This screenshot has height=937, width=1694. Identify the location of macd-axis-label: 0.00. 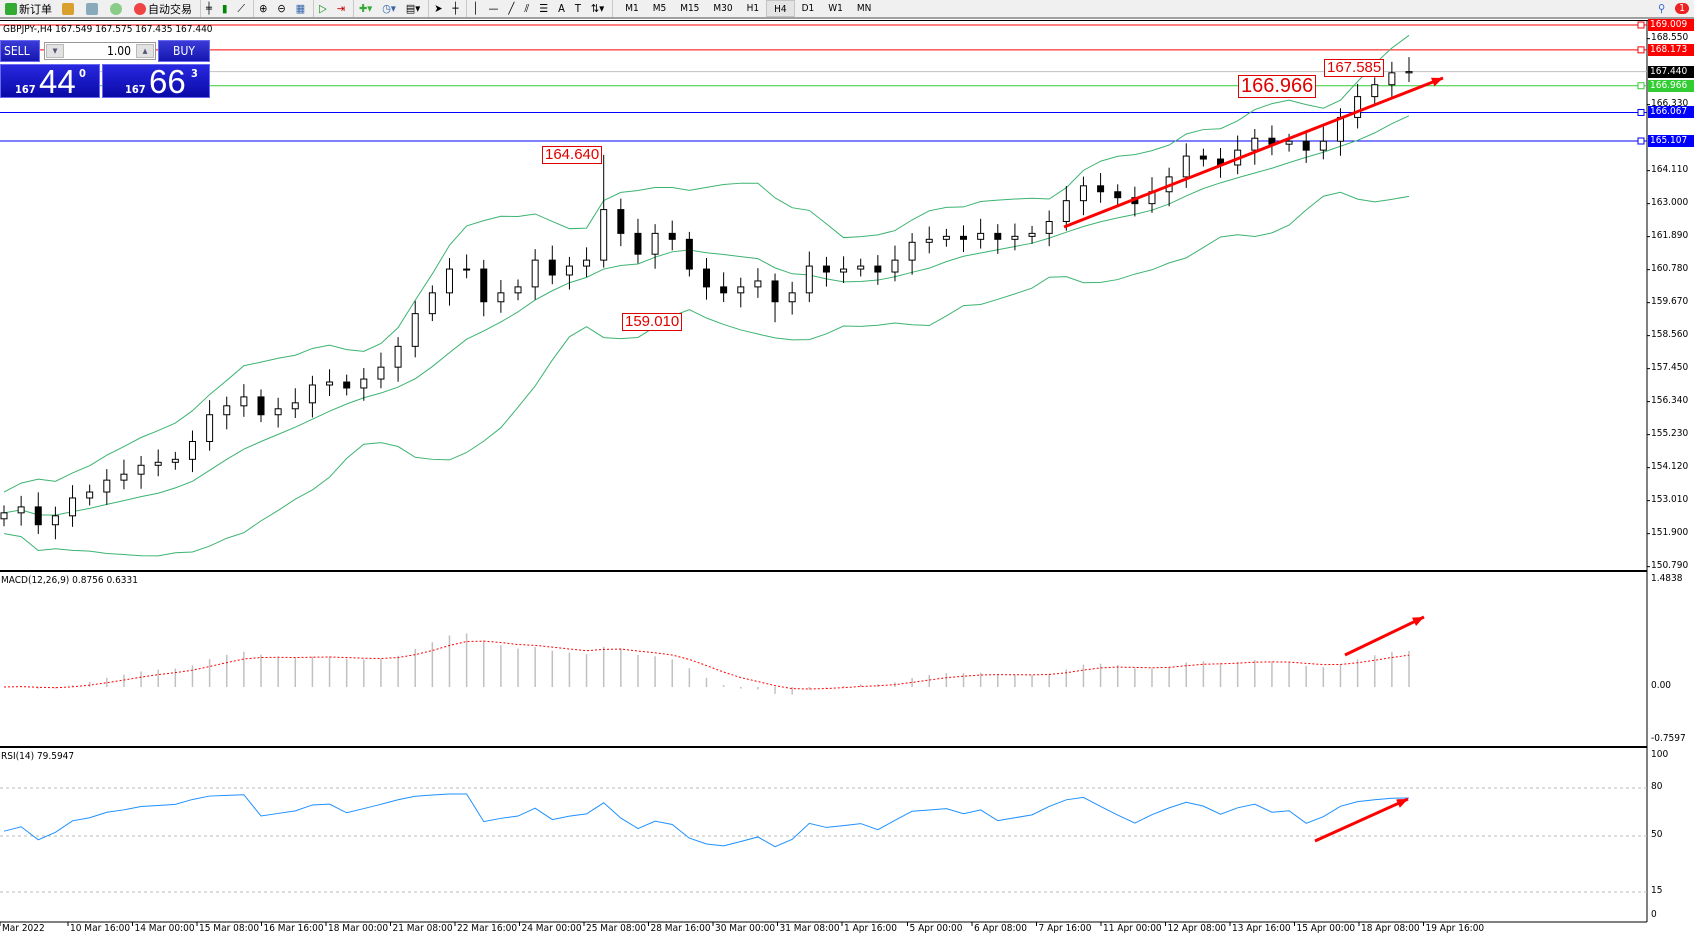
(1661, 685).